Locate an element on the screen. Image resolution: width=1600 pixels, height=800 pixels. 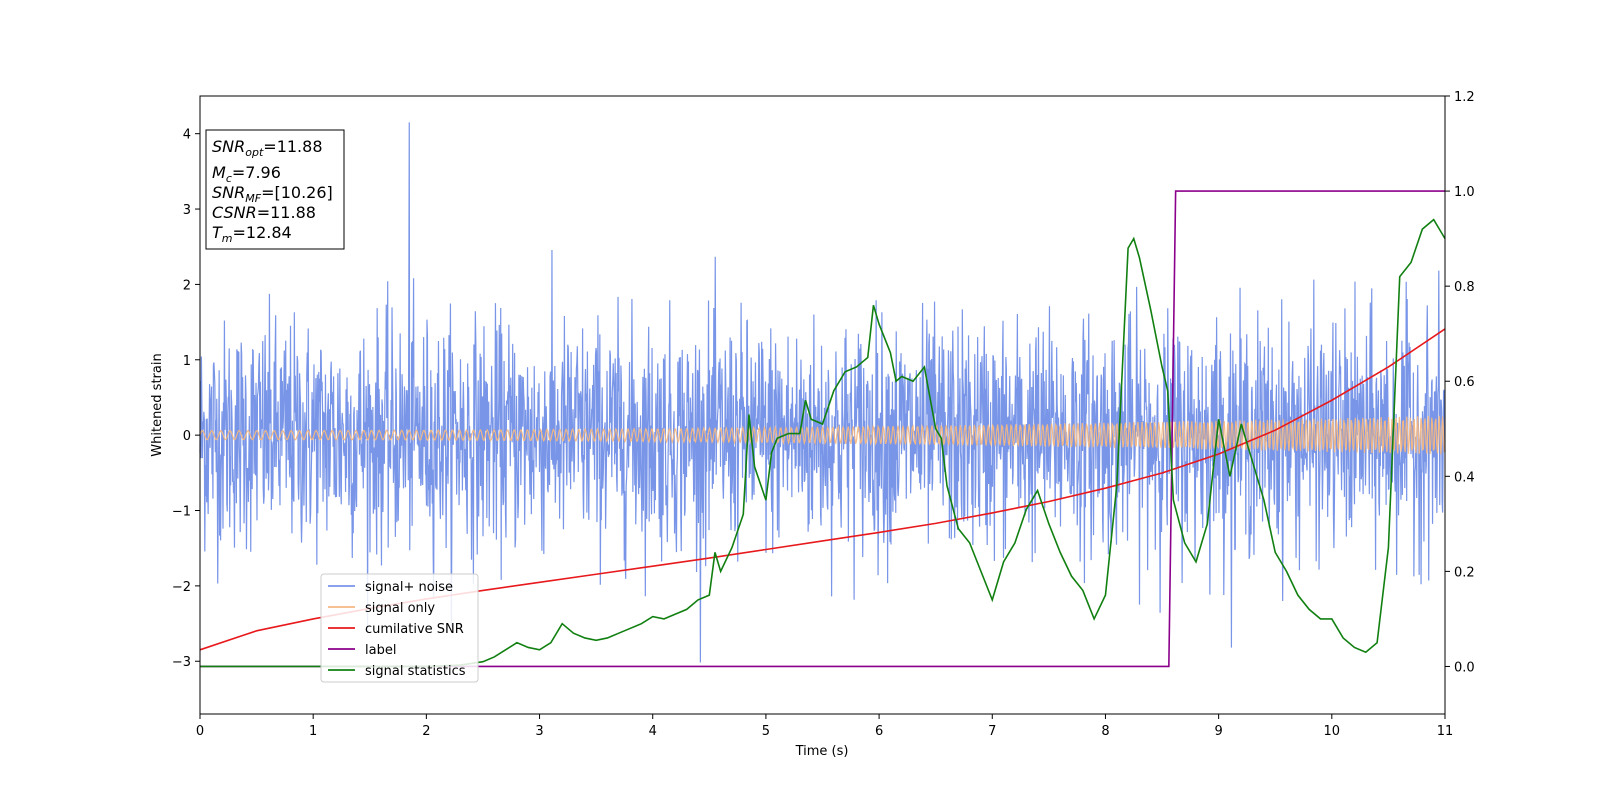
info-box-frame is located at coordinates (275, 189).